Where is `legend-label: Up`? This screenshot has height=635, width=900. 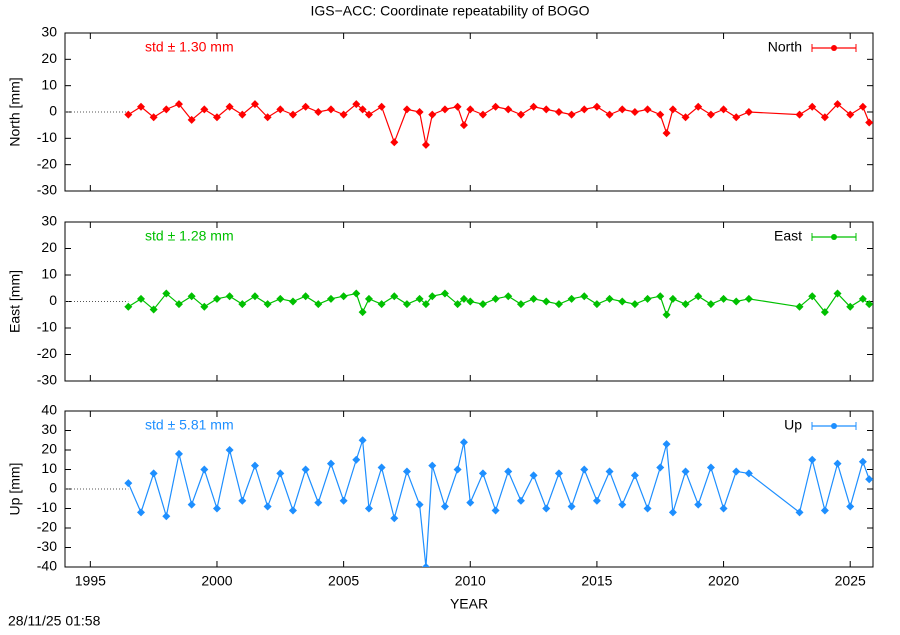 legend-label: Up is located at coordinates (793, 425).